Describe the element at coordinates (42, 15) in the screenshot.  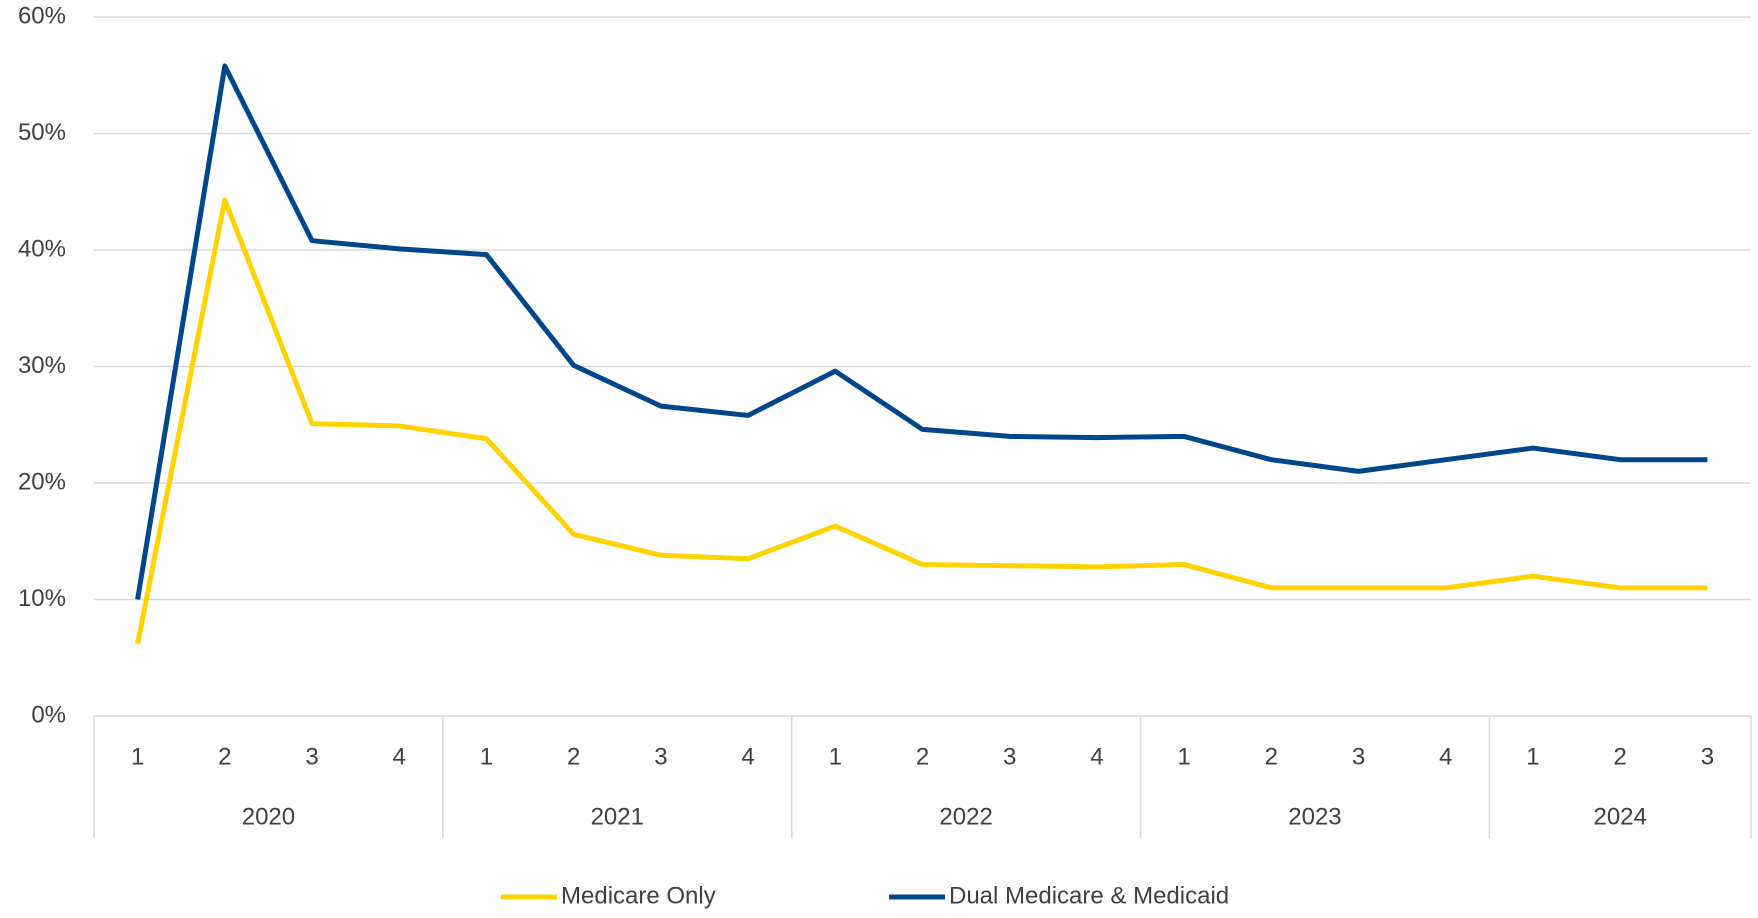
I see `y-tick-label: 60%` at that location.